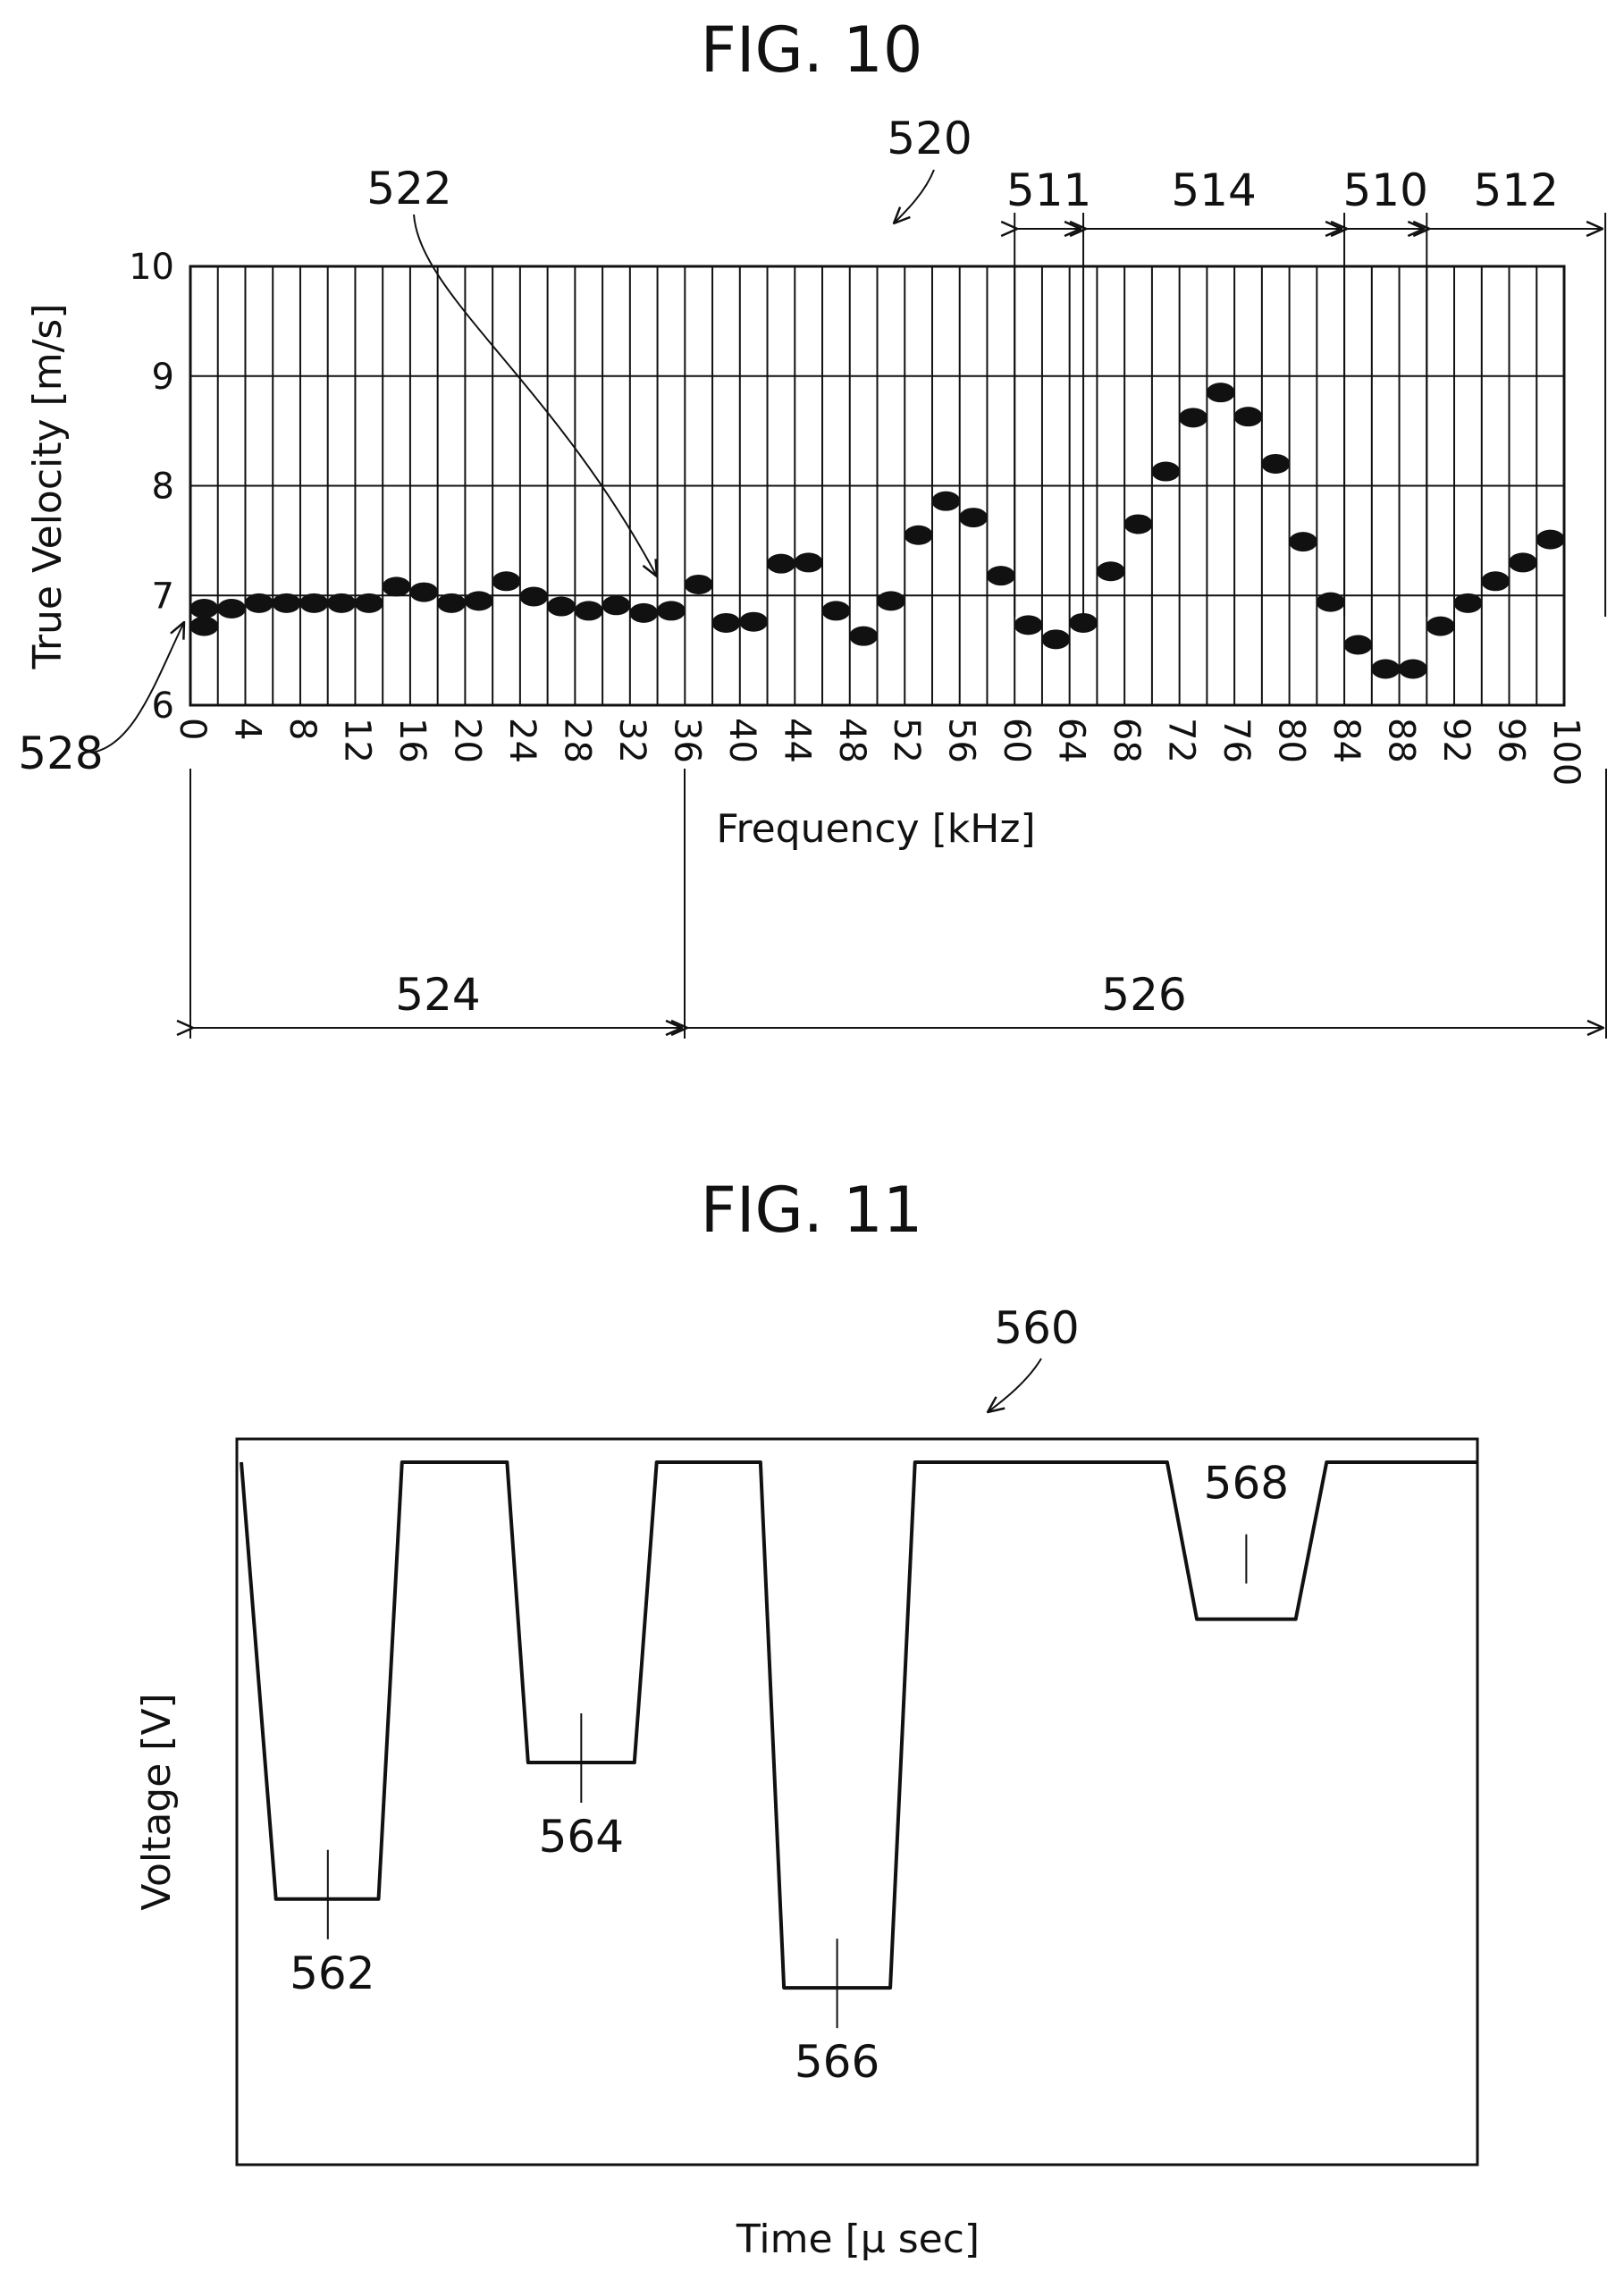 The height and width of the screenshot is (2280, 1624). Describe the element at coordinates (157, 1802) in the screenshot. I see `fig11-y-axis-label: Voltage [V]` at that location.